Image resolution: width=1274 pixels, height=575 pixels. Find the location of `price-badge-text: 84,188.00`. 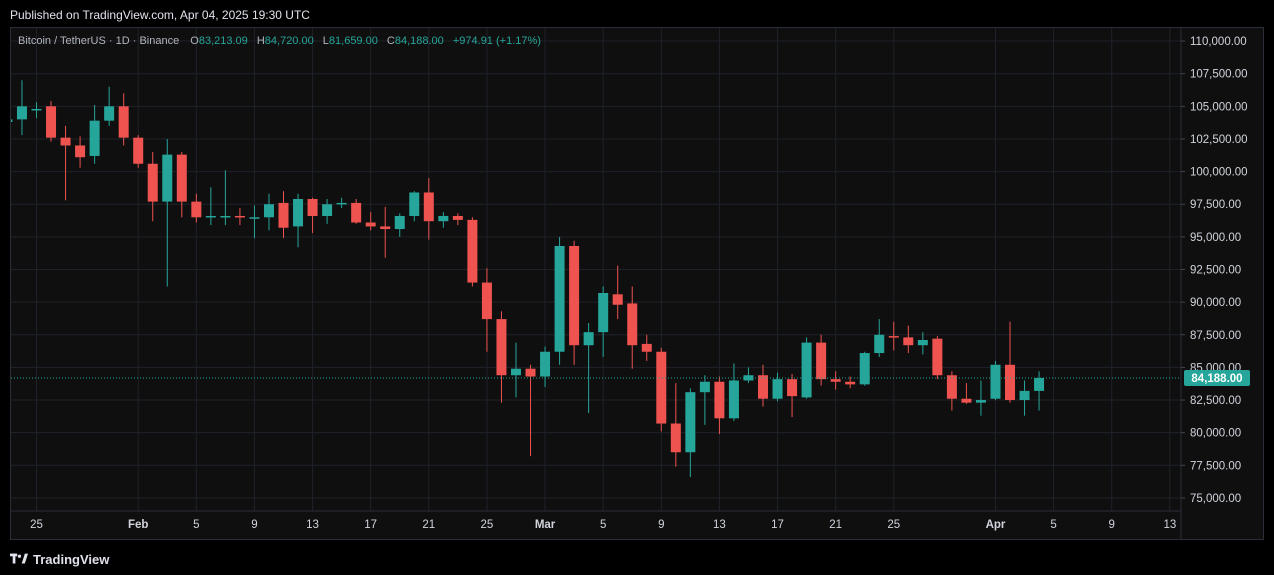

price-badge-text: 84,188.00 is located at coordinates (1216, 379).